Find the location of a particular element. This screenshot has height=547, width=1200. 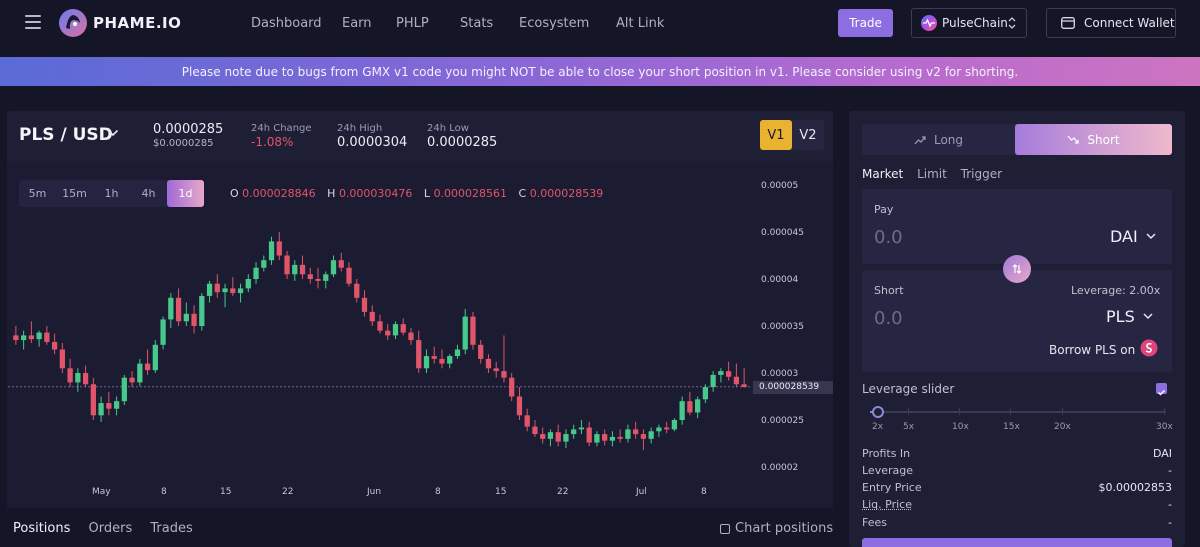

tab-positions: Positions is located at coordinates (42, 528).